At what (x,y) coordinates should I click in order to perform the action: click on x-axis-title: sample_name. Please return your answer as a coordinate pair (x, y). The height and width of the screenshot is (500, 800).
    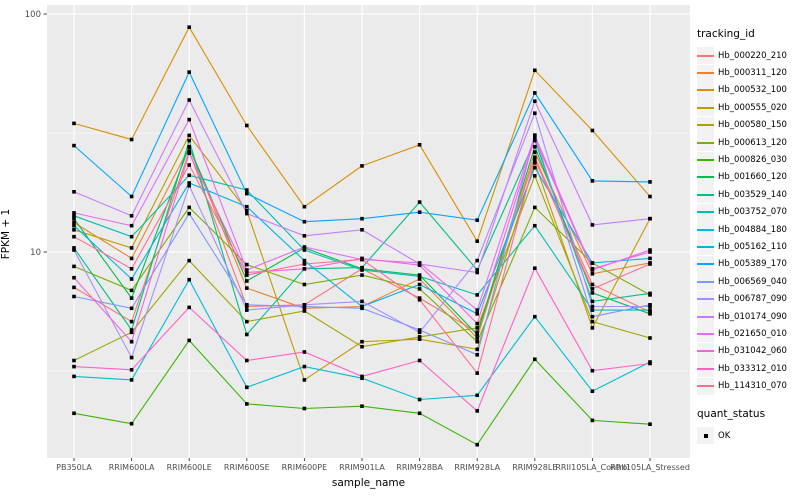
    Looking at the image, I should click on (368, 483).